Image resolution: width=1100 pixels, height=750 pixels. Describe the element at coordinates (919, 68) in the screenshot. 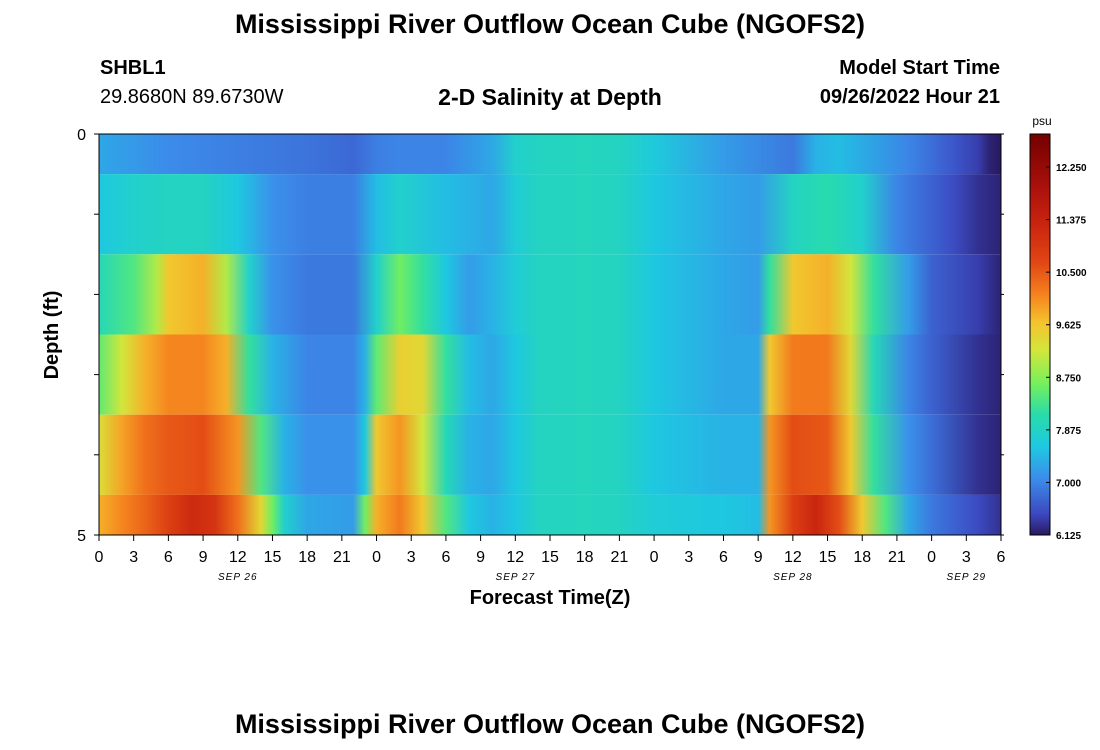

I see `model-start-label: Model Start Time` at that location.